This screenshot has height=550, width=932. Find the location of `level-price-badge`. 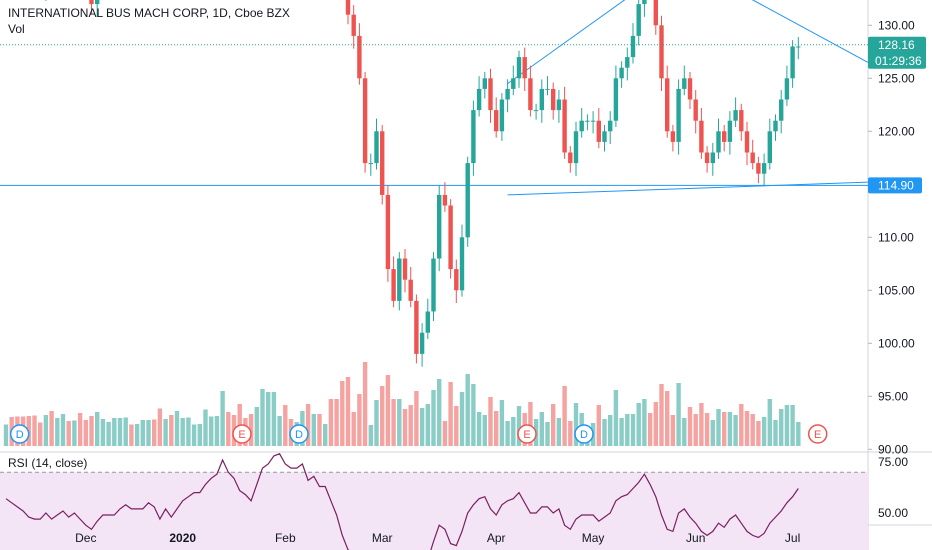

level-price-badge is located at coordinates (895, 185).